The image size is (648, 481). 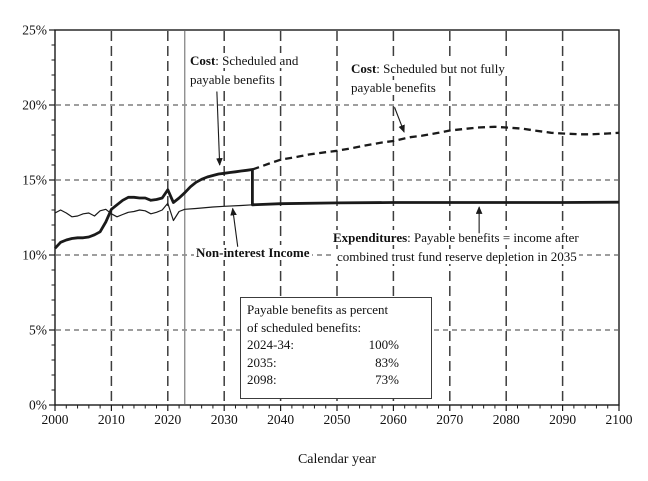 I want to click on x-axis-title: Calendar year, so click(x=337, y=459).